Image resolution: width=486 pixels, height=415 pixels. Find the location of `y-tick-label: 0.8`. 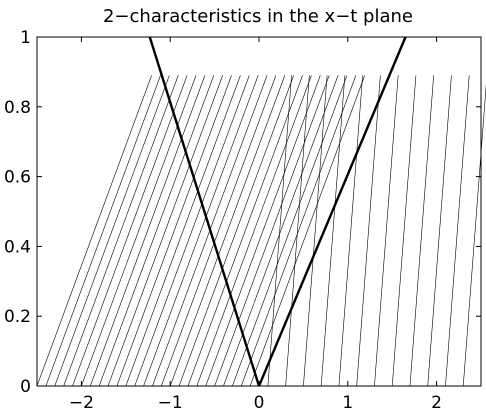

y-tick-label: 0.8 is located at coordinates (17, 108).